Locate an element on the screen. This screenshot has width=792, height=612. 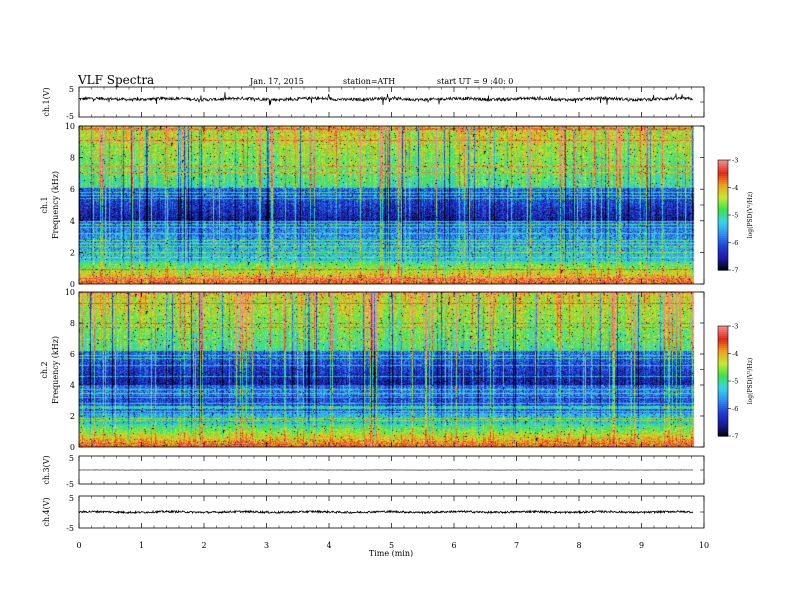
ch1-freq-label: Frequency (kHz) is located at coordinates (55, 205).